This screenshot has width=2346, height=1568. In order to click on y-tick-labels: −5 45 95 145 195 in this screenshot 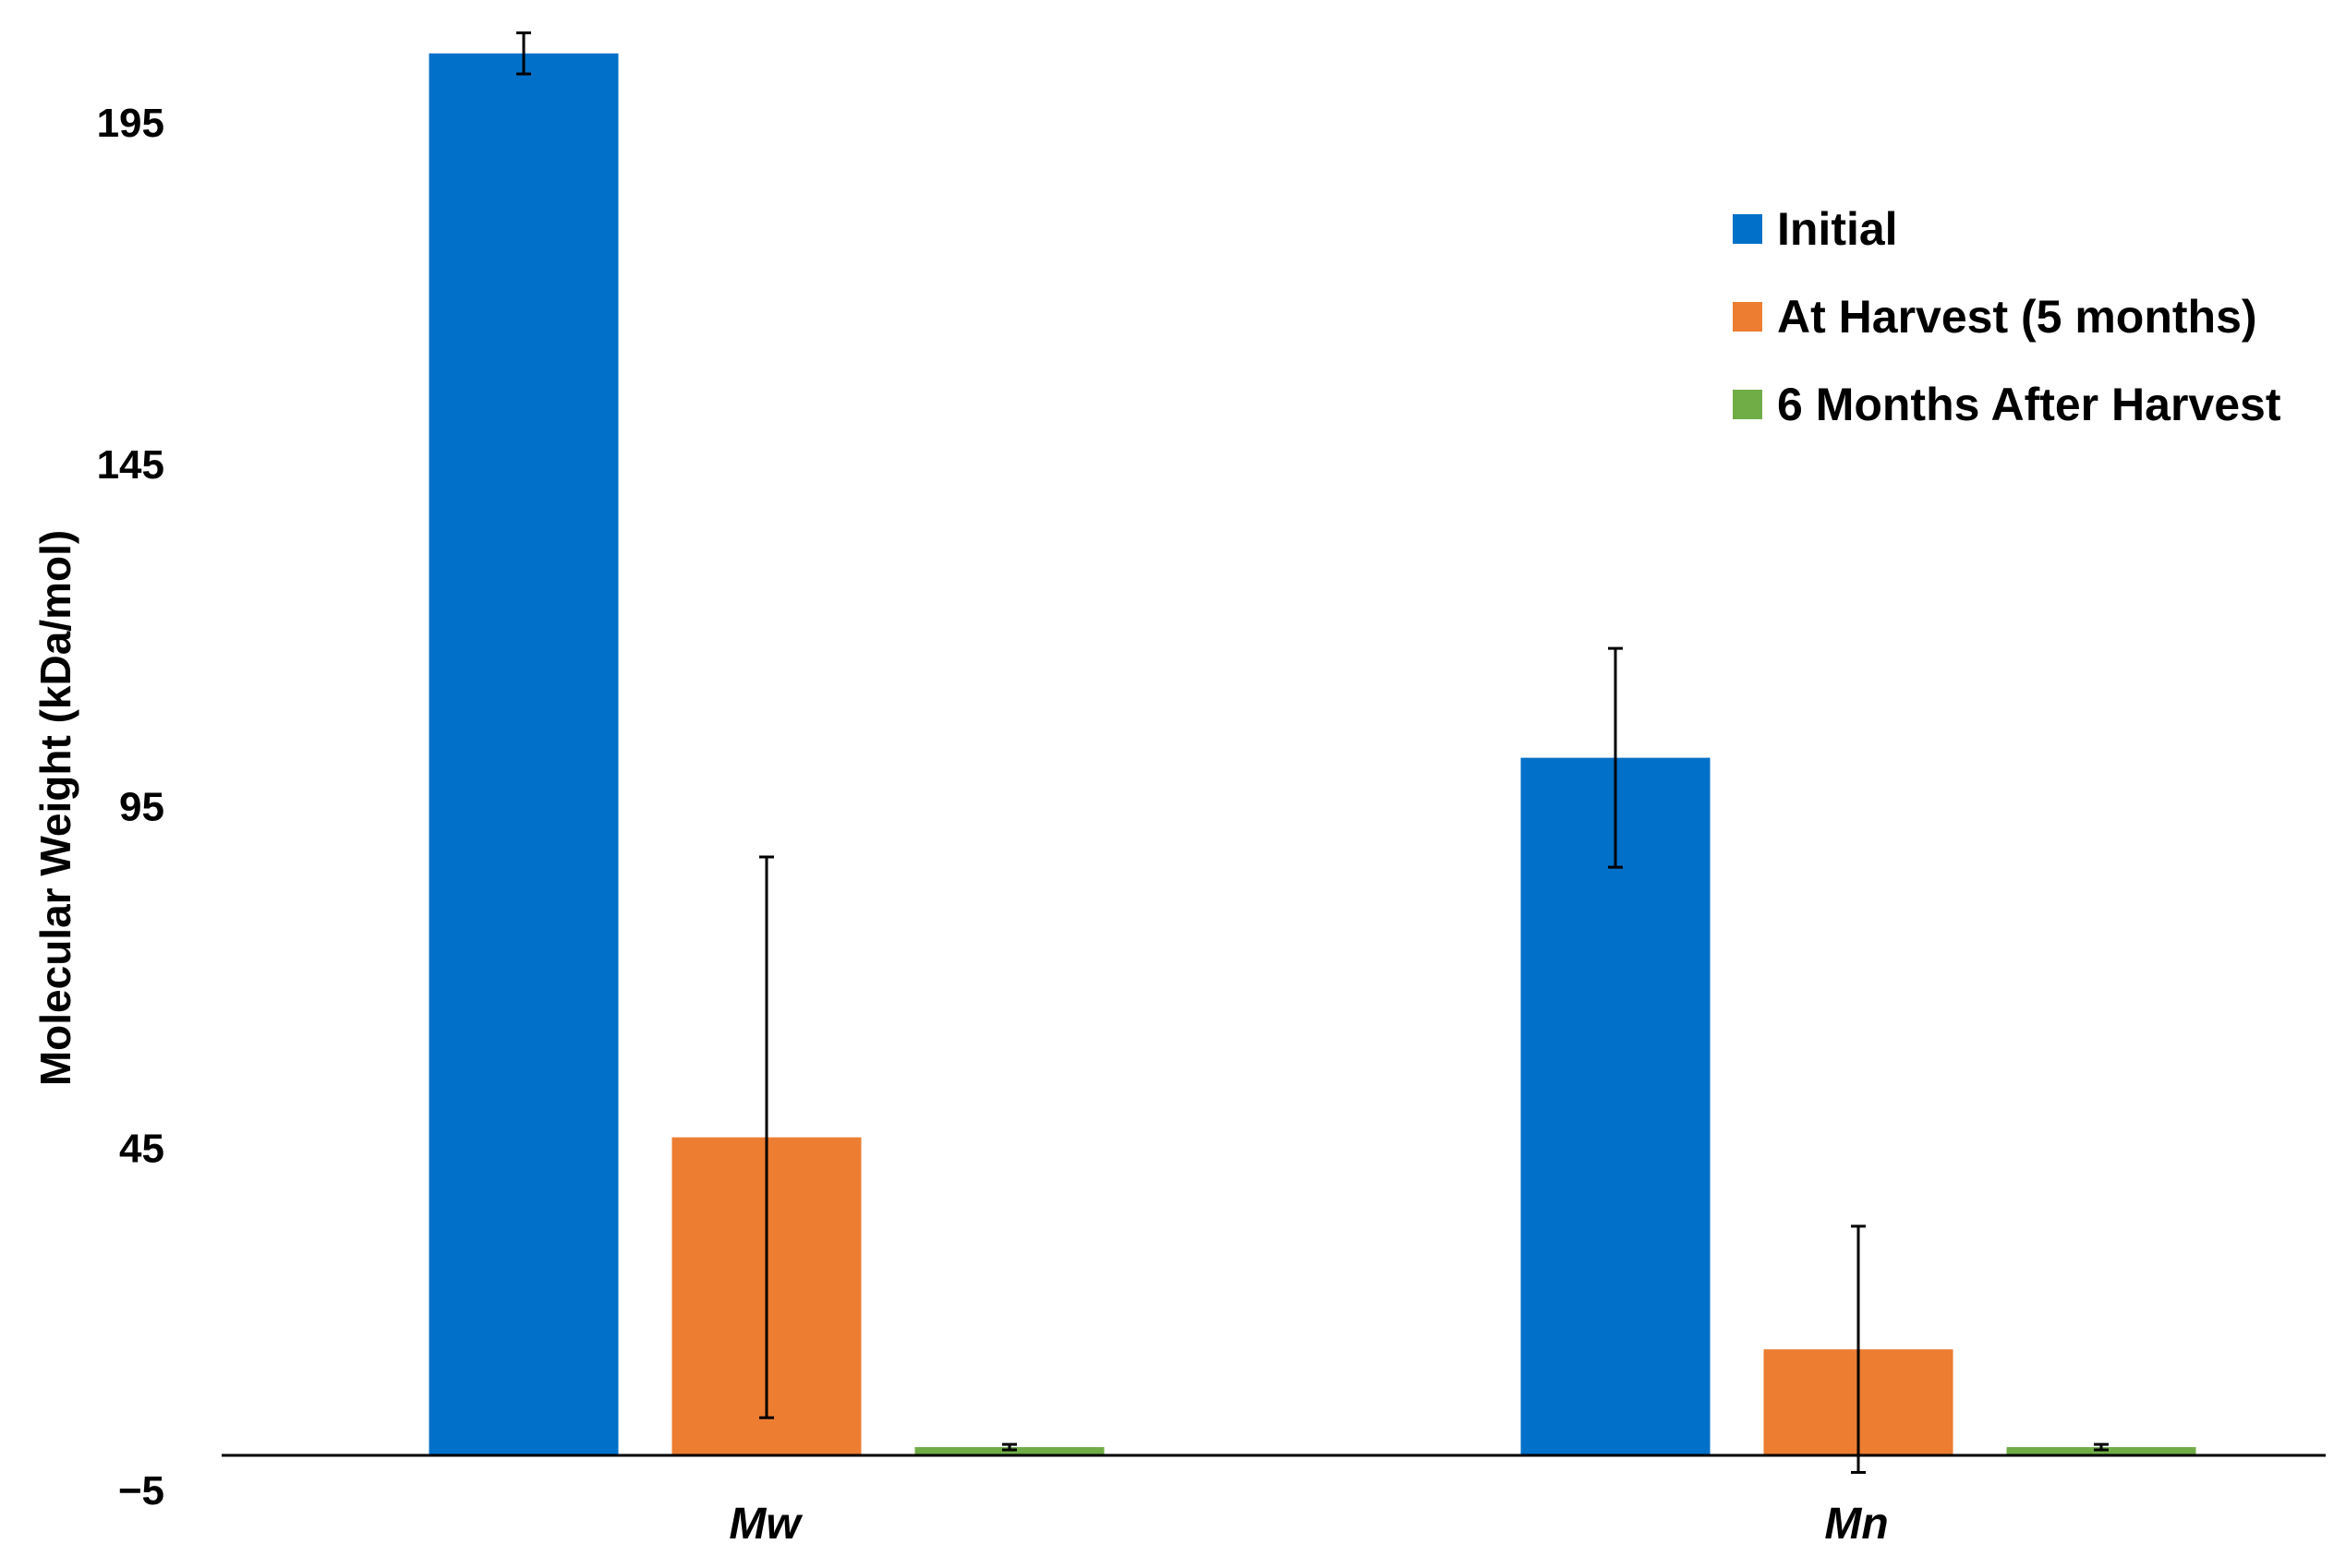, I will do `click(130, 807)`.